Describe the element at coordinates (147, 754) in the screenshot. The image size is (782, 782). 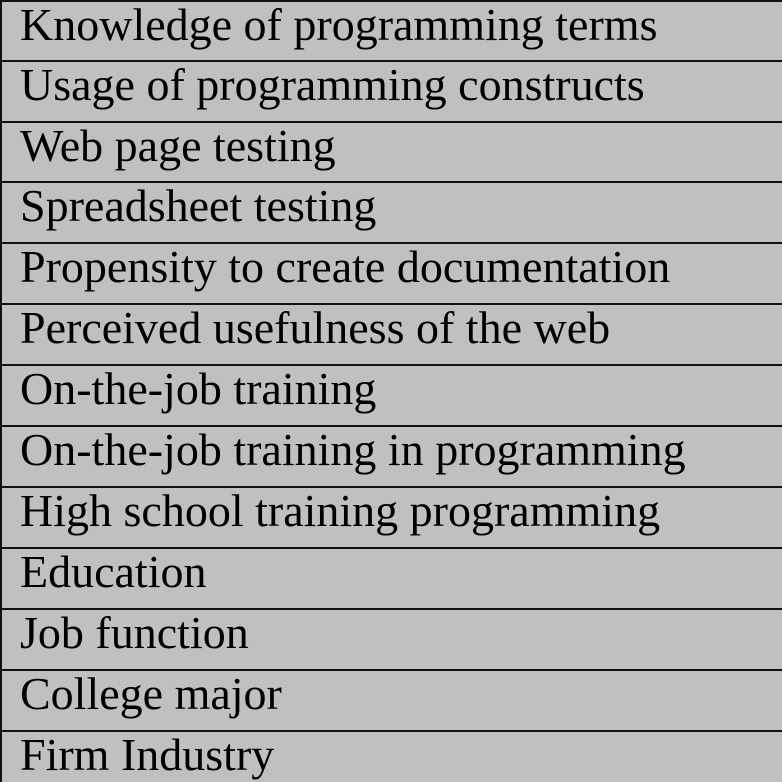
I see `variable-label: Firm Industry` at that location.